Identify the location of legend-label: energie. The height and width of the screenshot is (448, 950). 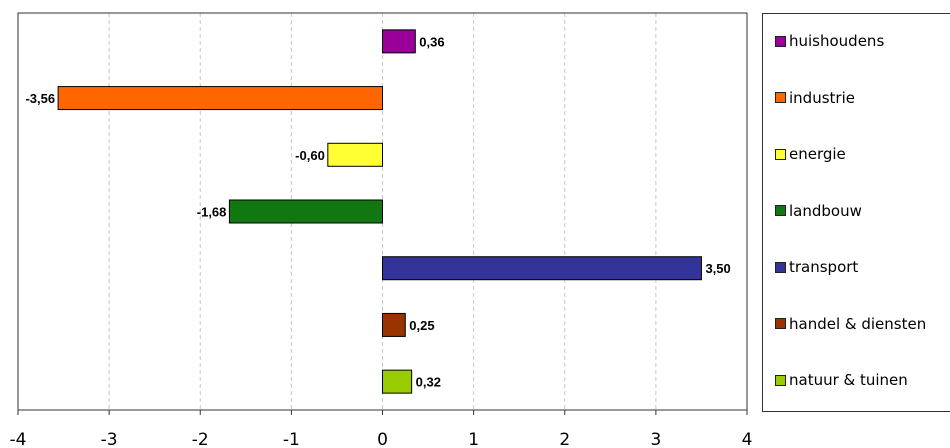
(817, 154).